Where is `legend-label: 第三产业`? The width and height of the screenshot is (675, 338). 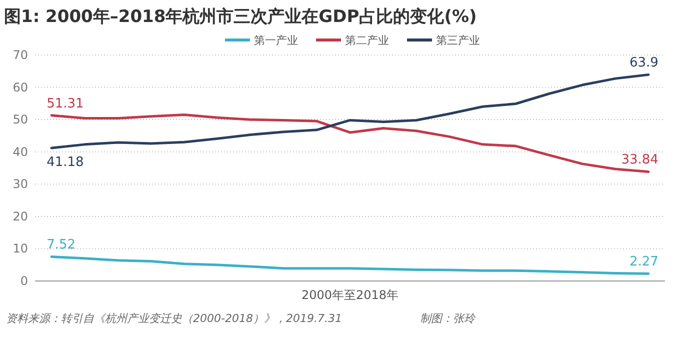 legend-label: 第三产业 is located at coordinates (458, 40).